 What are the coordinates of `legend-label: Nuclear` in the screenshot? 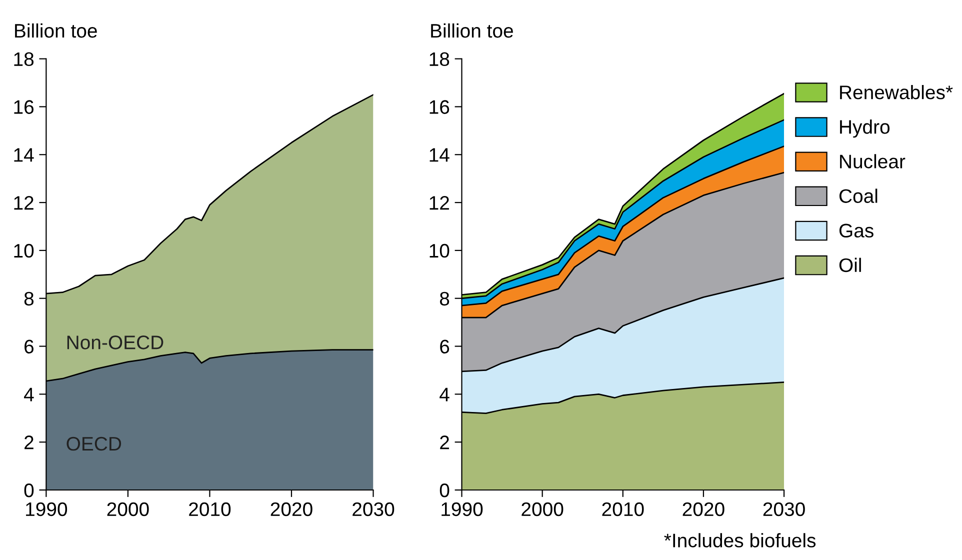 It's located at (873, 161).